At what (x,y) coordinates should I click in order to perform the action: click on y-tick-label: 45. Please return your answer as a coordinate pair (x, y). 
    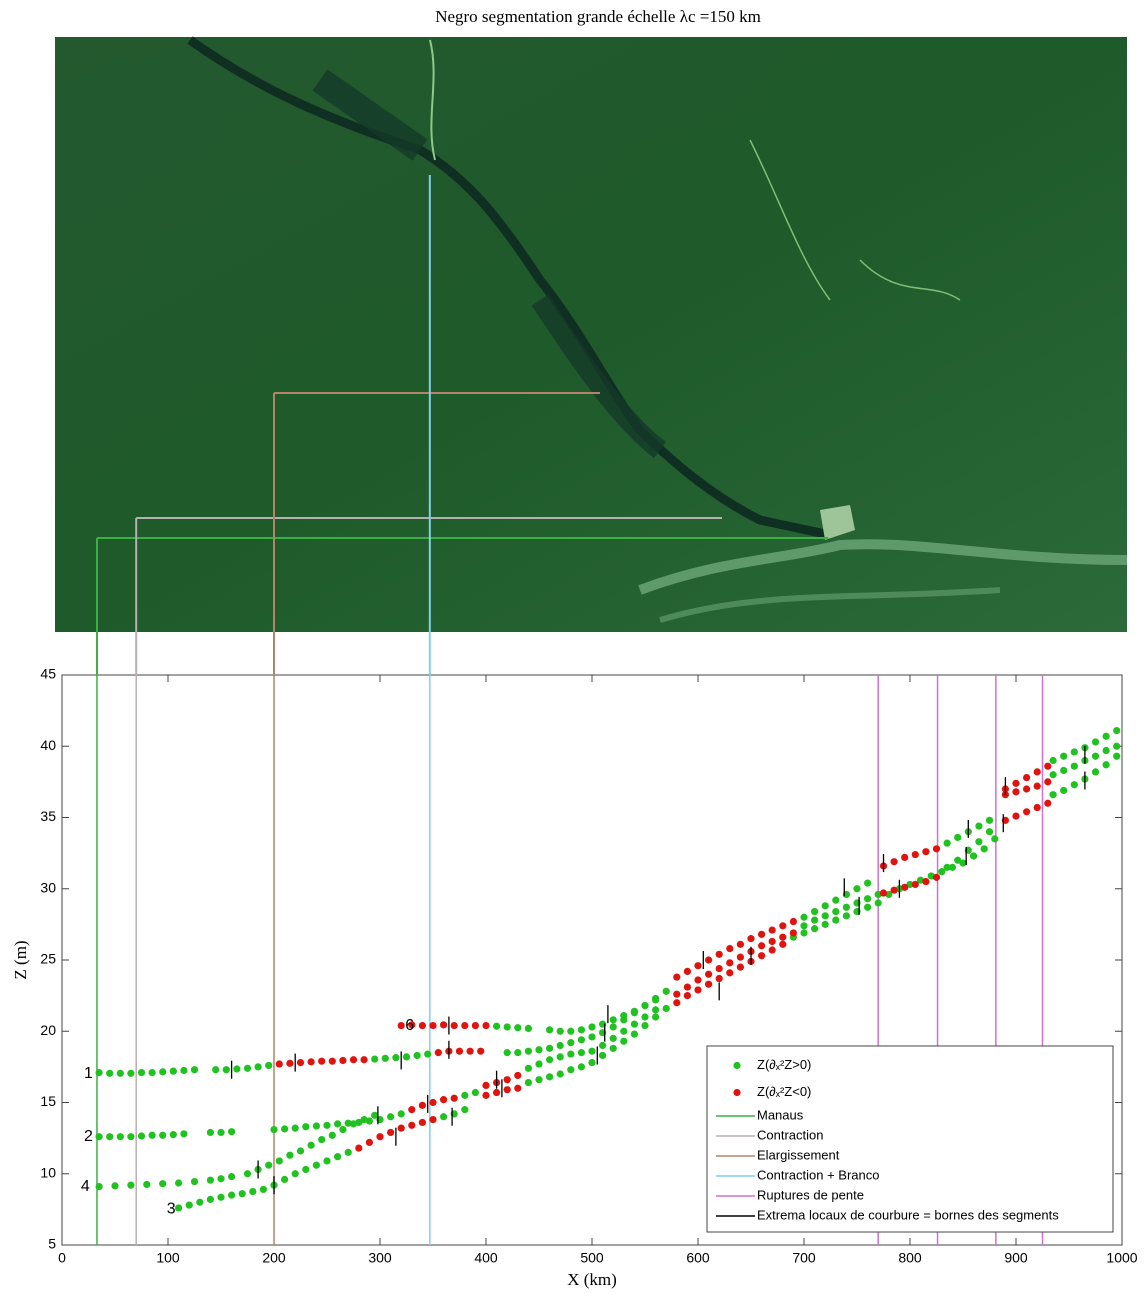
    Looking at the image, I should click on (48, 674).